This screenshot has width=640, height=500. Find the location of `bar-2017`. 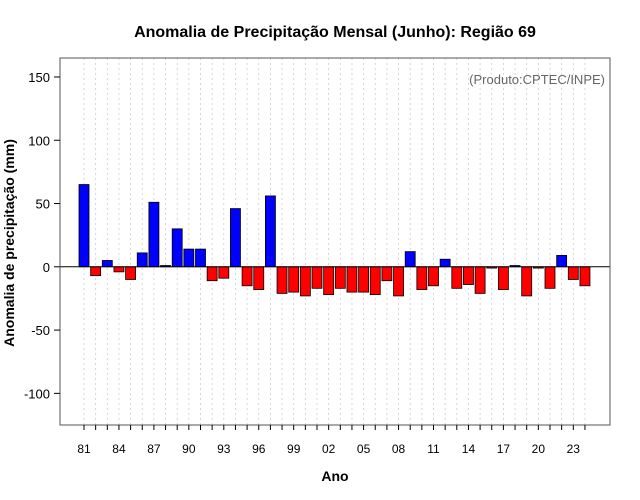

bar-2017 is located at coordinates (503, 278).